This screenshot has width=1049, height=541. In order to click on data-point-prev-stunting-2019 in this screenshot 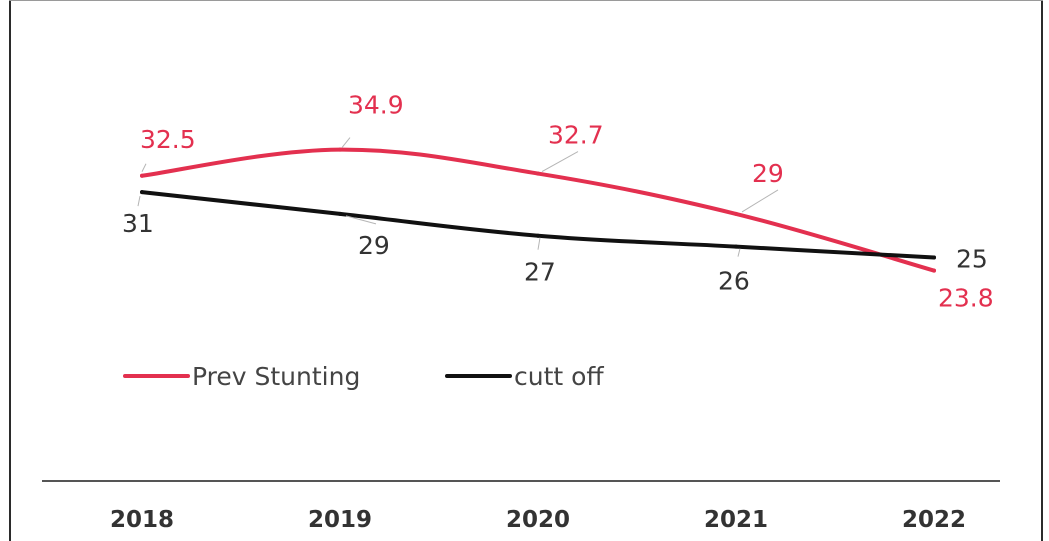, I will do `click(340, 149)`.